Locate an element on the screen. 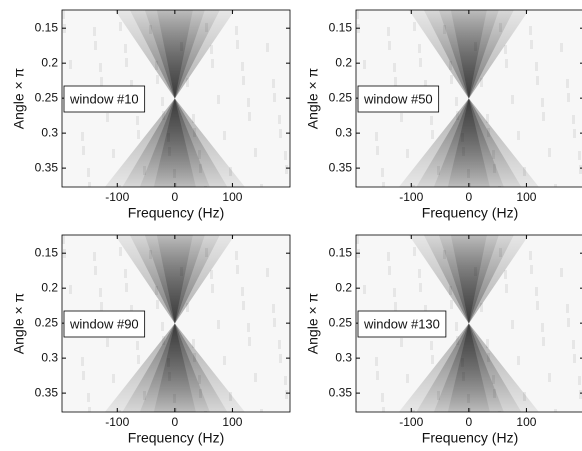 The height and width of the screenshot is (451, 582). annotation-box is located at coordinates (104, 324).